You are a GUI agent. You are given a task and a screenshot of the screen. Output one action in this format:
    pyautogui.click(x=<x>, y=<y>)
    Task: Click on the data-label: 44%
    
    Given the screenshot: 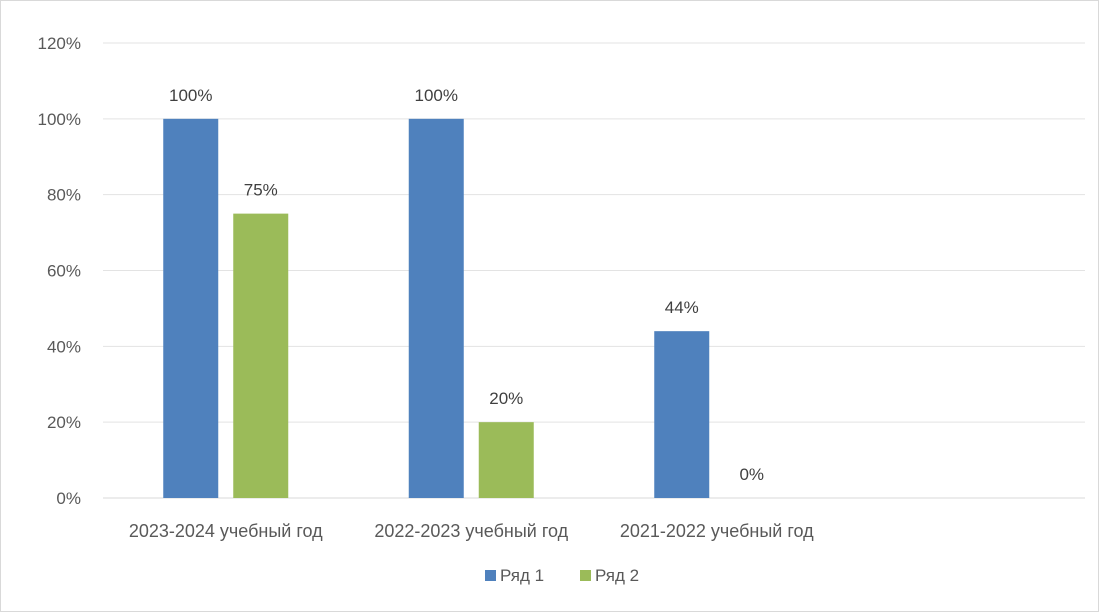 What is the action you would take?
    pyautogui.click(x=682, y=307)
    